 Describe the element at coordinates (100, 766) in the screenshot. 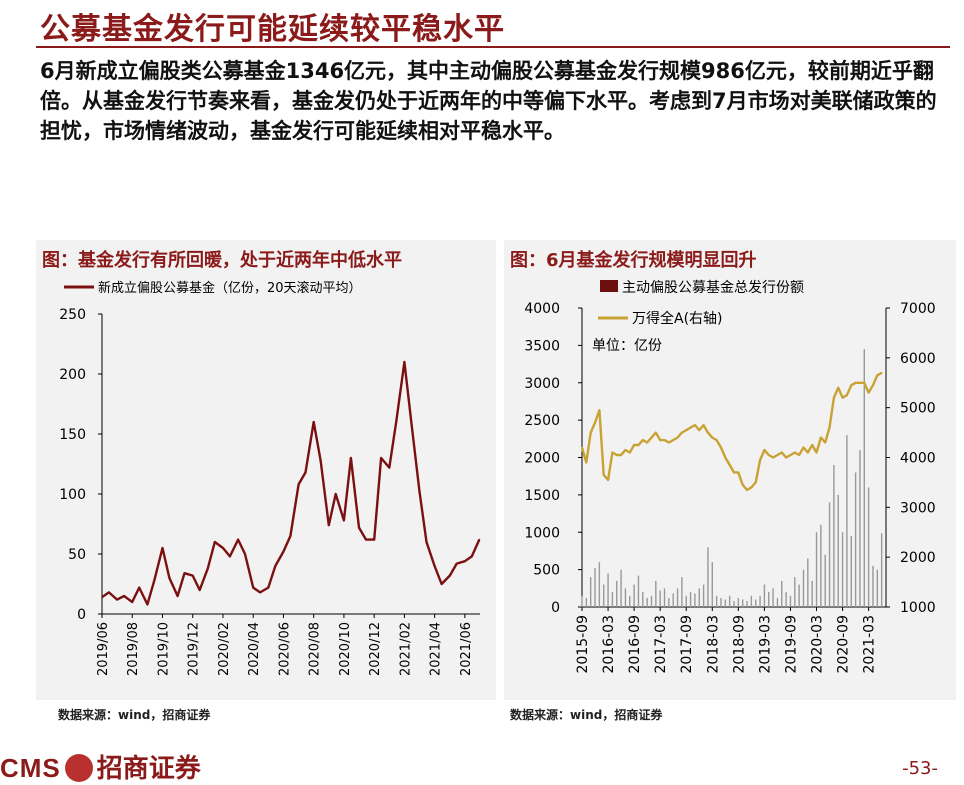

I see `brand-logo: CMS 招商证券` at that location.